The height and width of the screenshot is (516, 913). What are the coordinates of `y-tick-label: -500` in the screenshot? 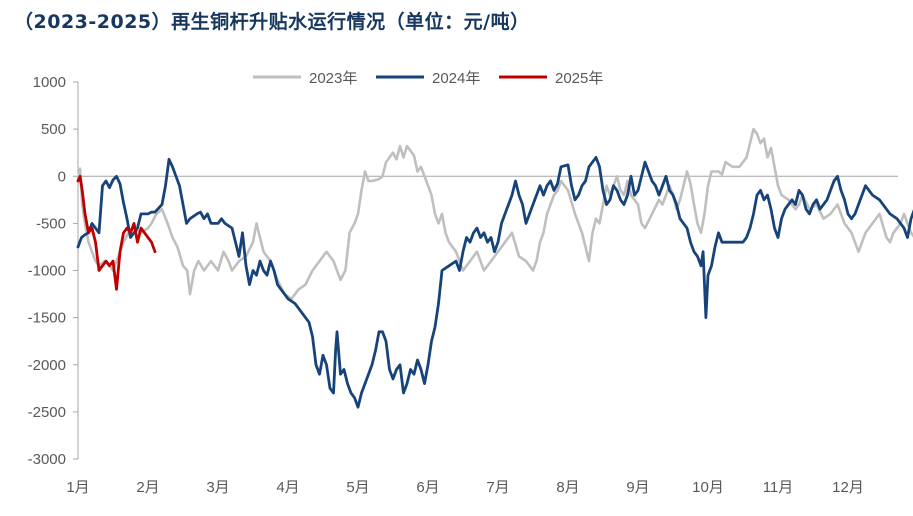 It's located at (51, 223).